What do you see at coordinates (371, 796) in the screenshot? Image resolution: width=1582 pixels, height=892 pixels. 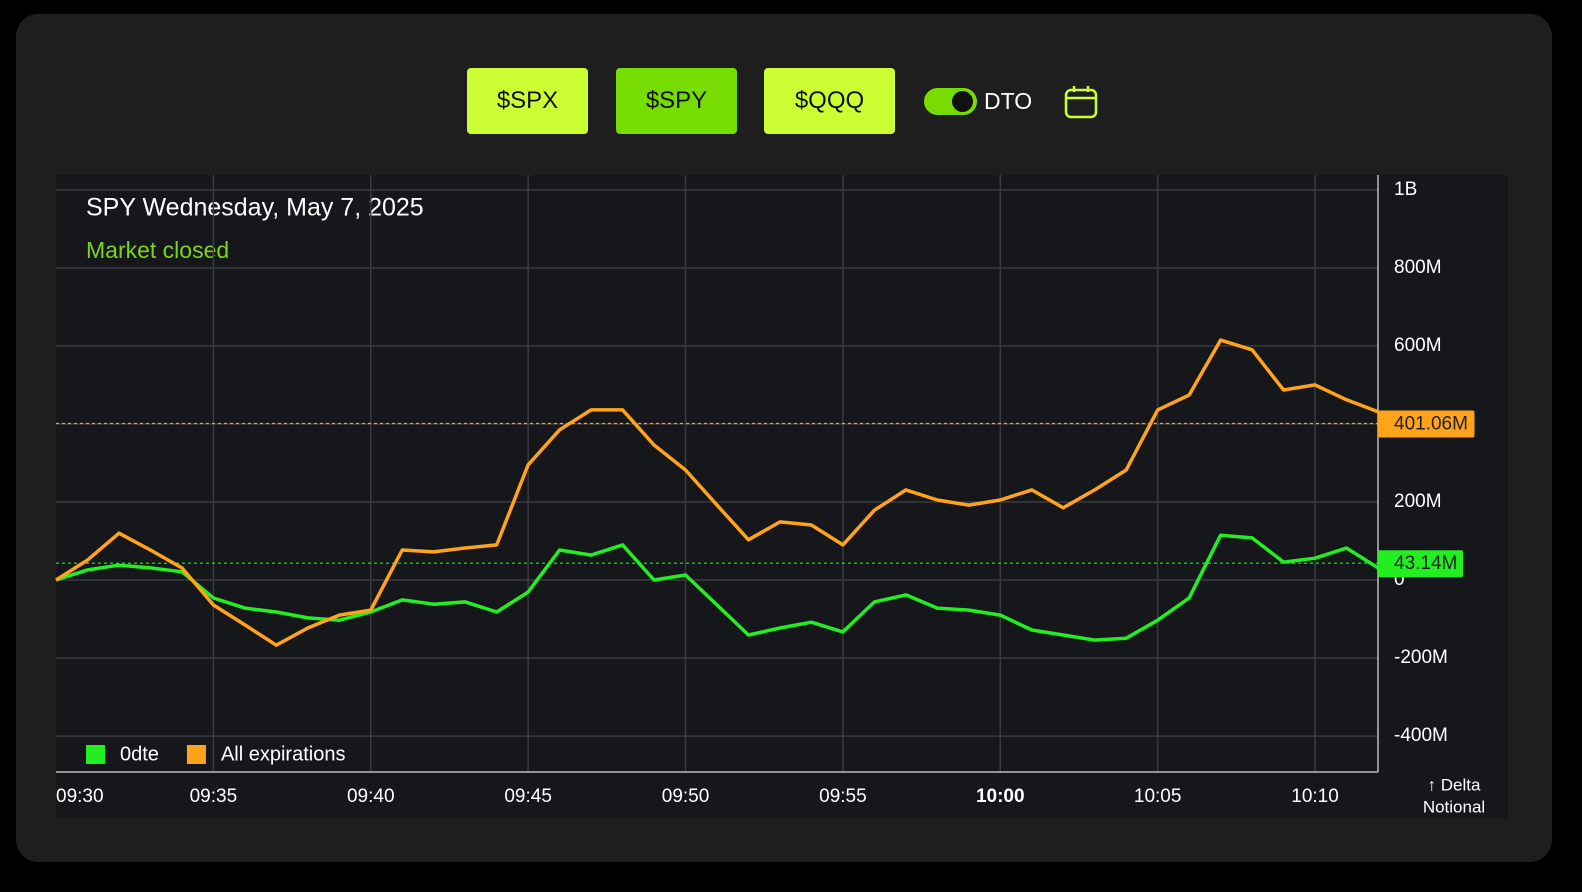 I see `x-tick-label: 09:40` at bounding box center [371, 796].